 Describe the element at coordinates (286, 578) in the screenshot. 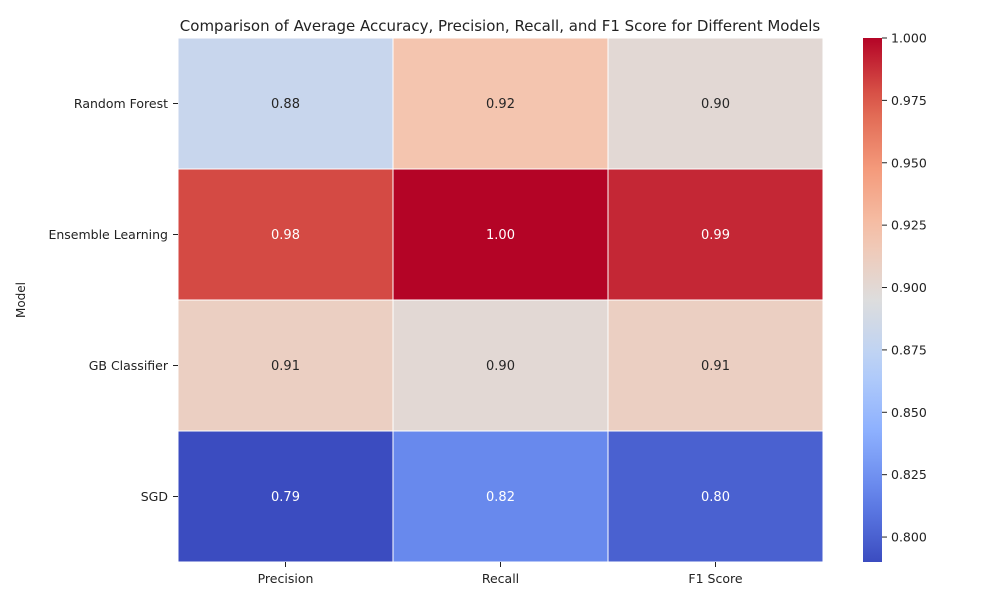

I see `column-tick-label: Precision` at that location.